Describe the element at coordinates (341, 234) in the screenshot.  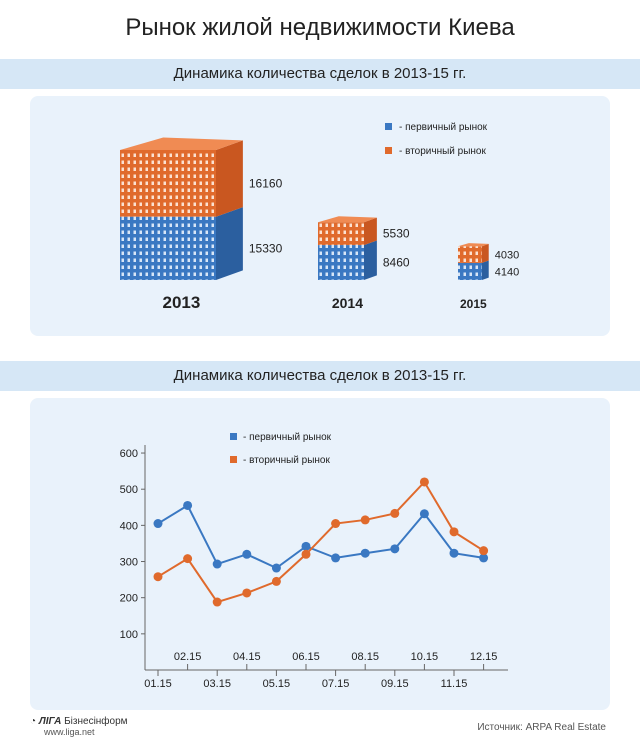
I see `bar-secondary-2014` at that location.